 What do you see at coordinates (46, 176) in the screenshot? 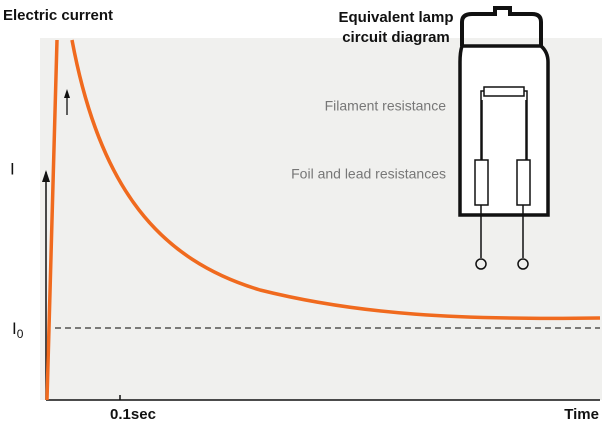
I see `y-arrow` at bounding box center [46, 176].